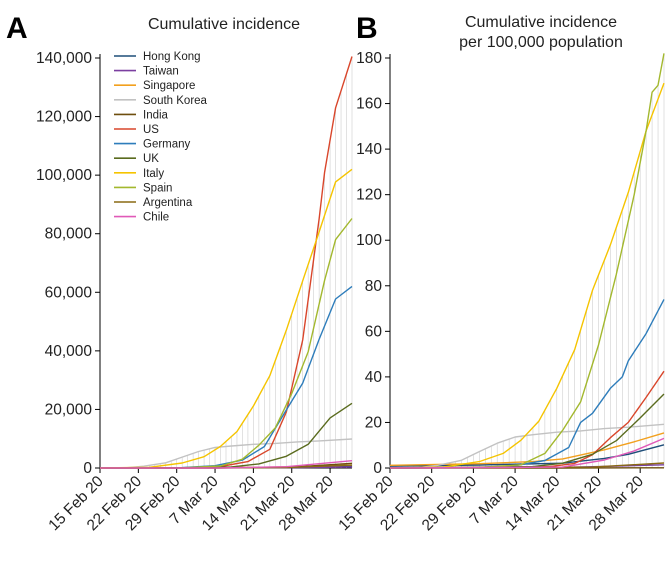 This screenshot has width=665, height=565. Describe the element at coordinates (367, 28) in the screenshot. I see `panel-b-letter: B` at that location.